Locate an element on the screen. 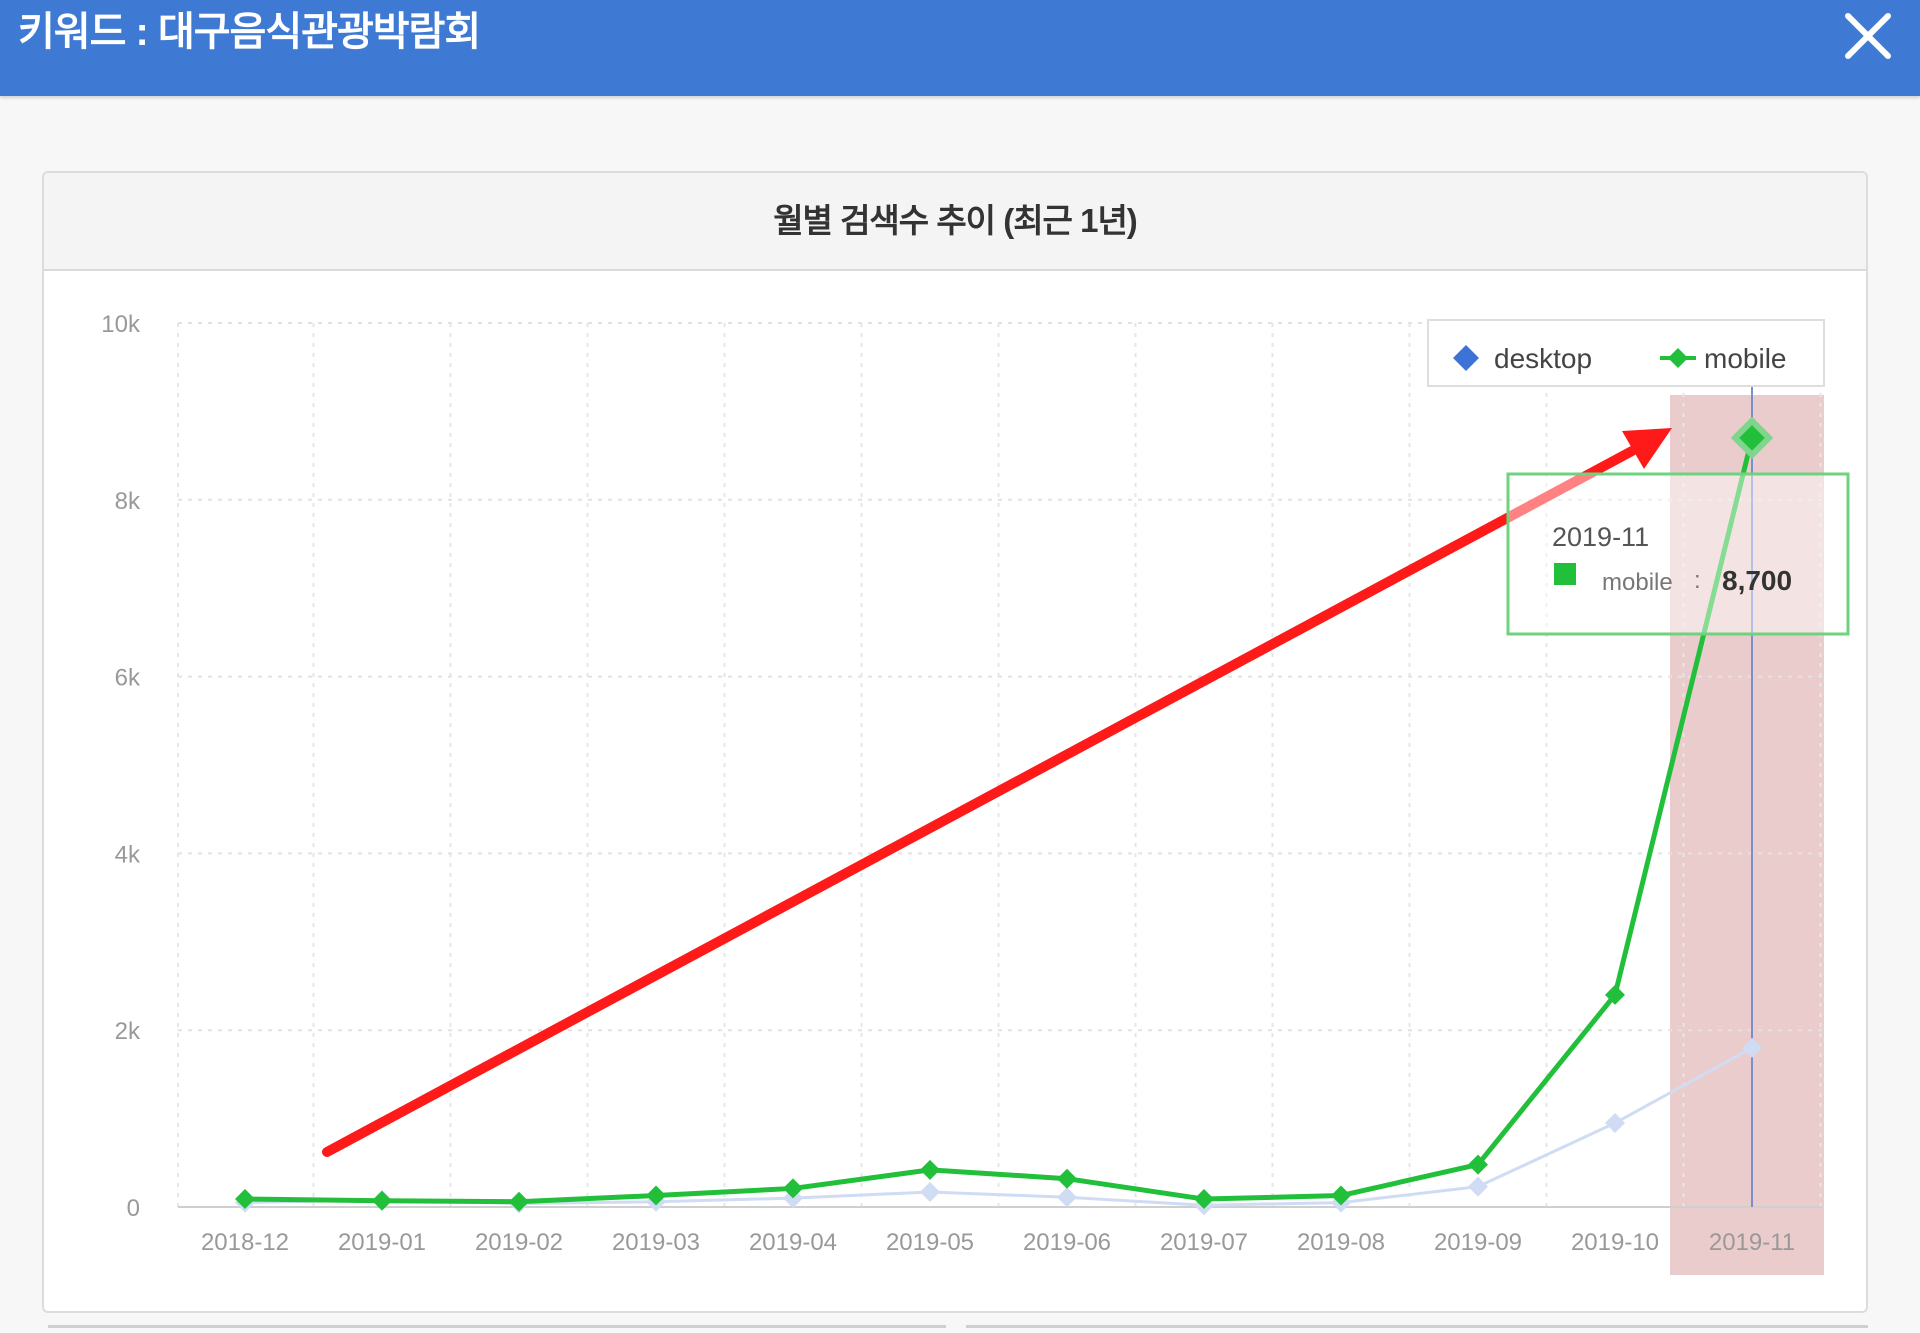  tooltip-series-name: mobile is located at coordinates (1637, 582).